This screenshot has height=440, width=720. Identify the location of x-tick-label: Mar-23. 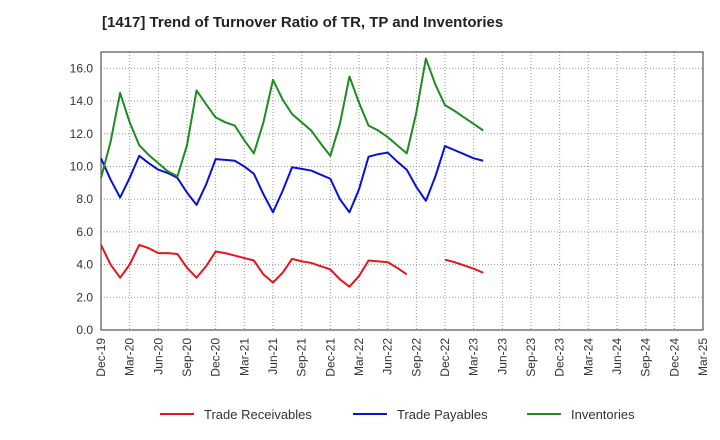
(474, 357).